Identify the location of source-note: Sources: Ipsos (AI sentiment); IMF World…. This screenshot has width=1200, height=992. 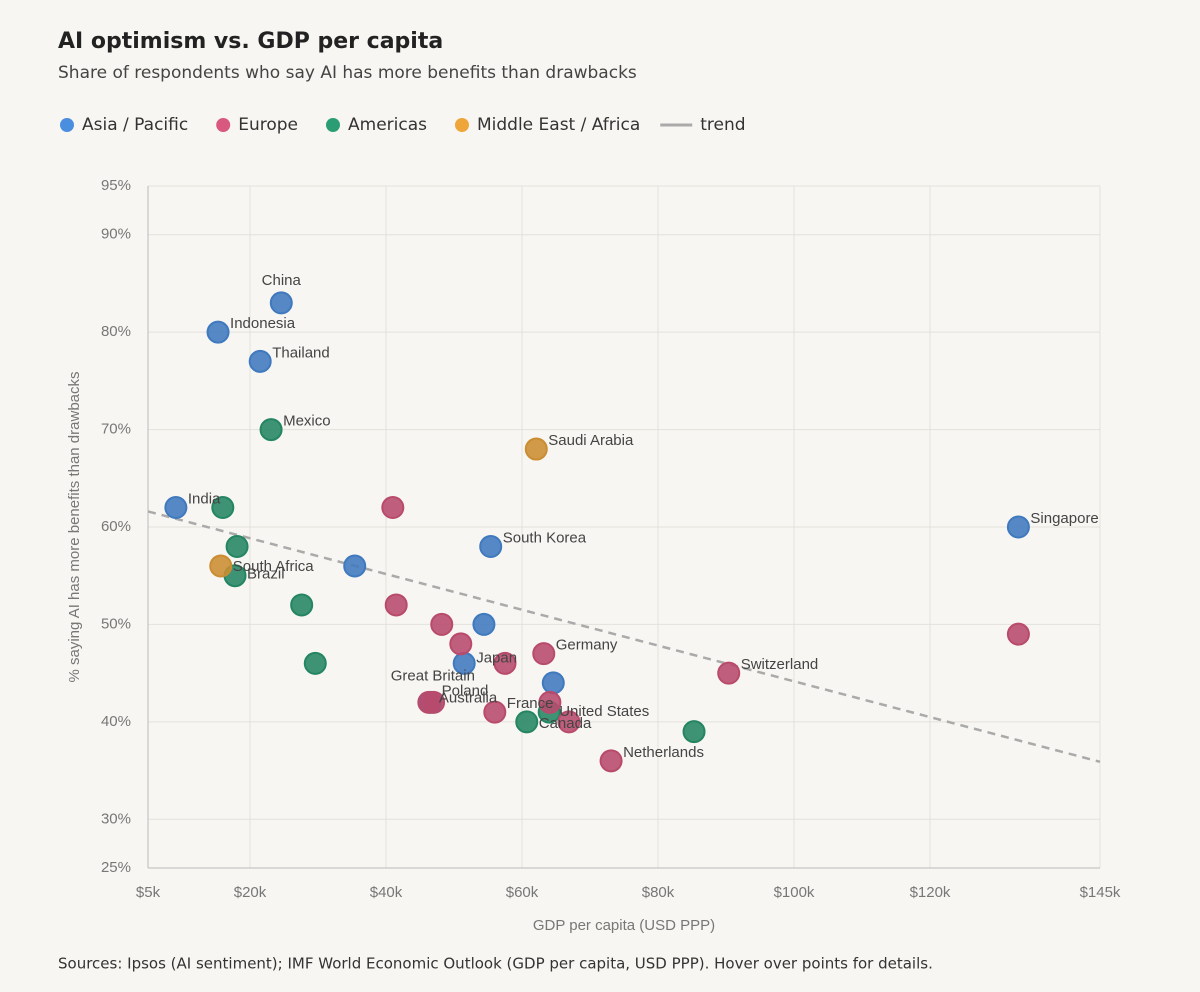
(495, 964).